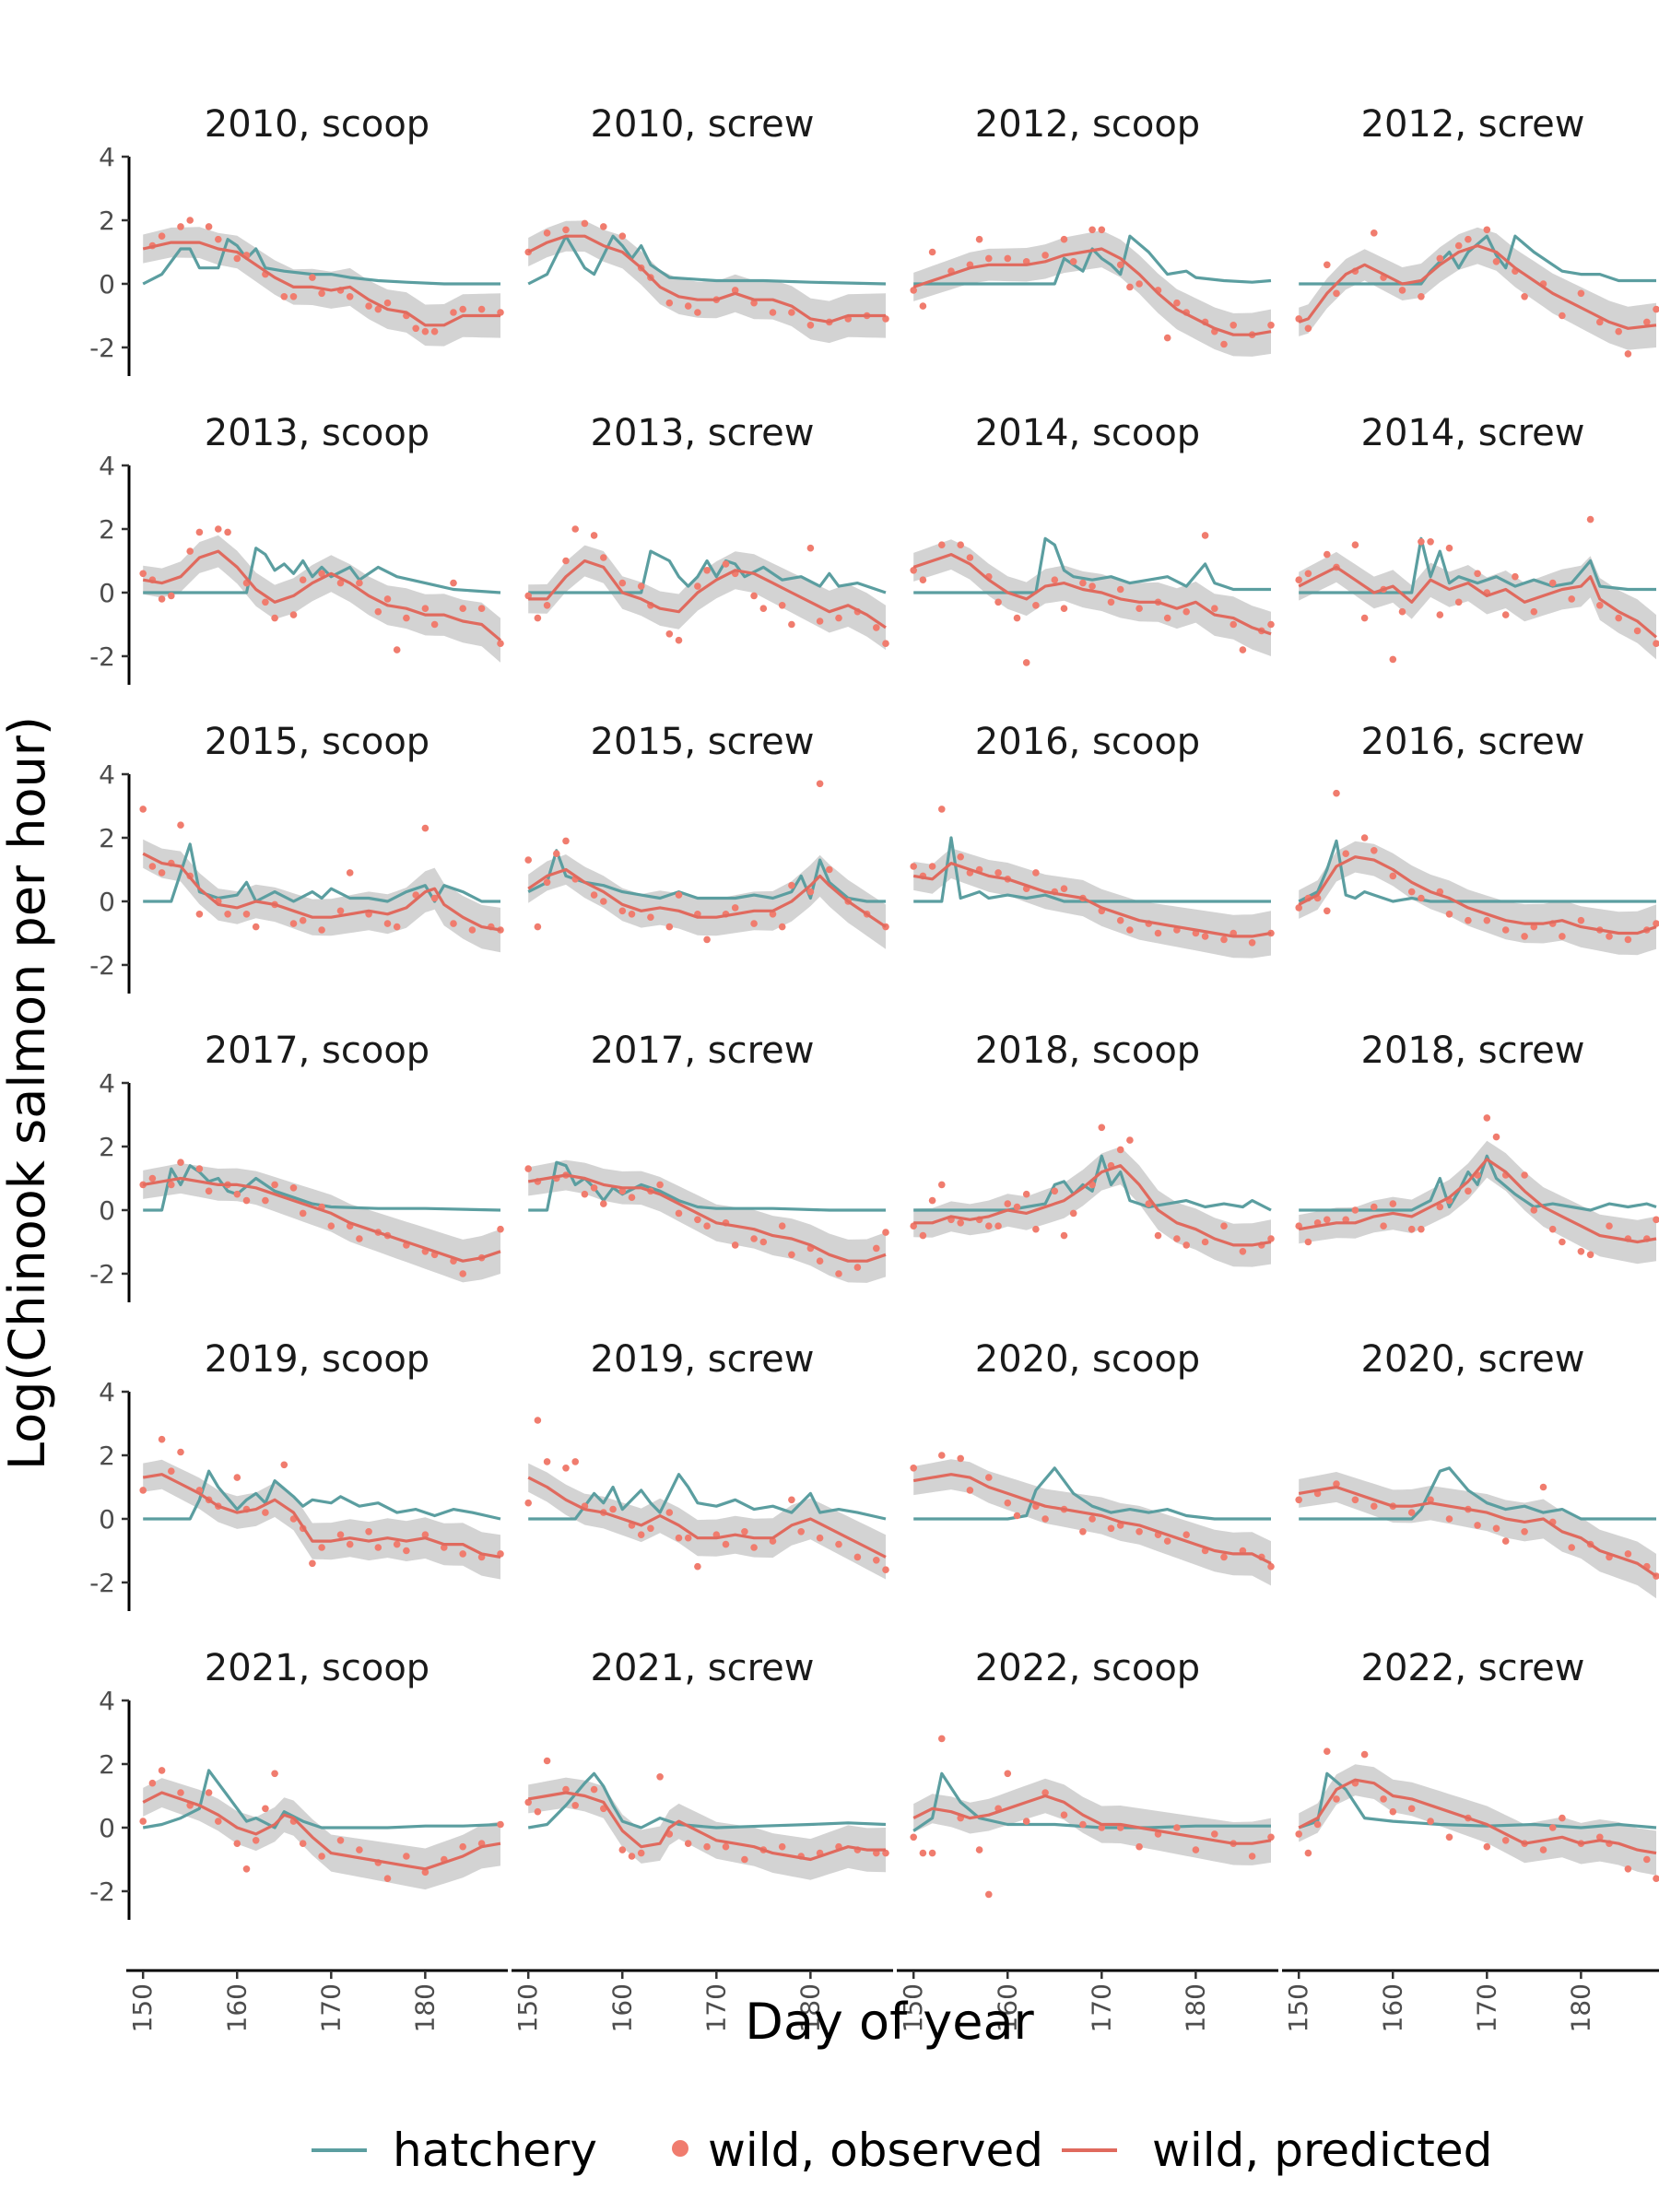 This screenshot has height=2212, width=1659. Describe the element at coordinates (107, 1701) in the screenshot. I see `y-tick-label: 4` at that location.